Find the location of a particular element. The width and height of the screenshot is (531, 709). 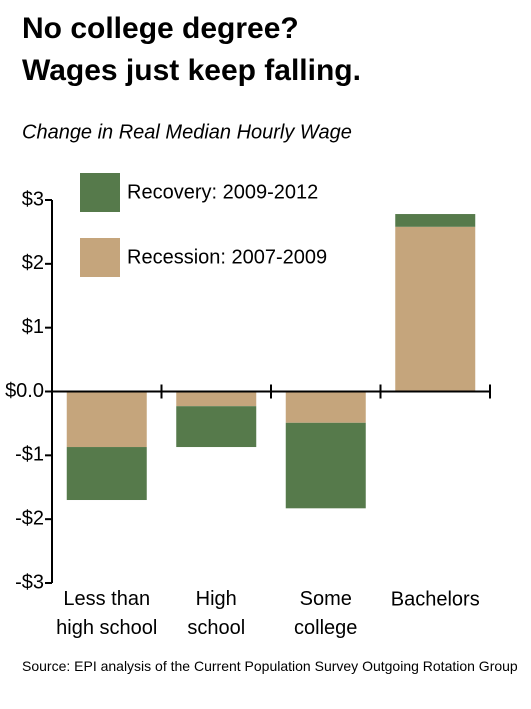

legend-label: Recovery: 2009-2012 is located at coordinates (222, 192).